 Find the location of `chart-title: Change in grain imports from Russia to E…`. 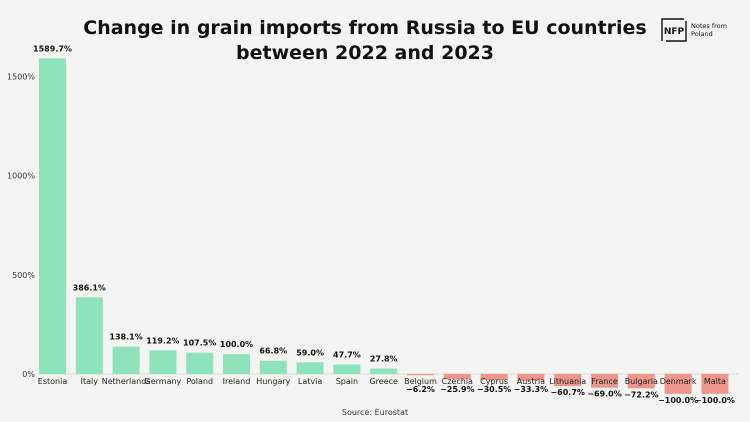

chart-title: Change in grain imports from Russia to E… is located at coordinates (365, 41).